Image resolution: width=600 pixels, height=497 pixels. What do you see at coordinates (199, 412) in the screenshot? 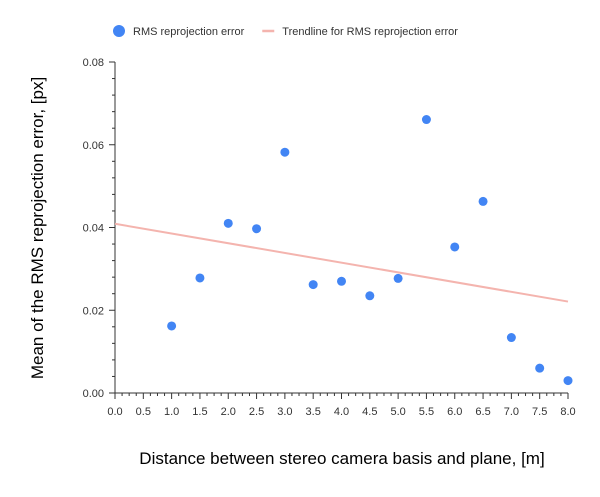
I see `x-tick-label: 1.5` at bounding box center [199, 412].